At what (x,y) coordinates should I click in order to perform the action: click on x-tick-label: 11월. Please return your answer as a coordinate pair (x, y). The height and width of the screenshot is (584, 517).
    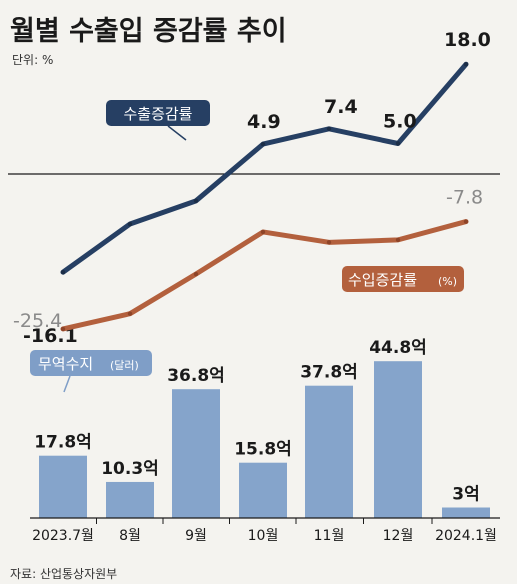
    Looking at the image, I should click on (329, 536).